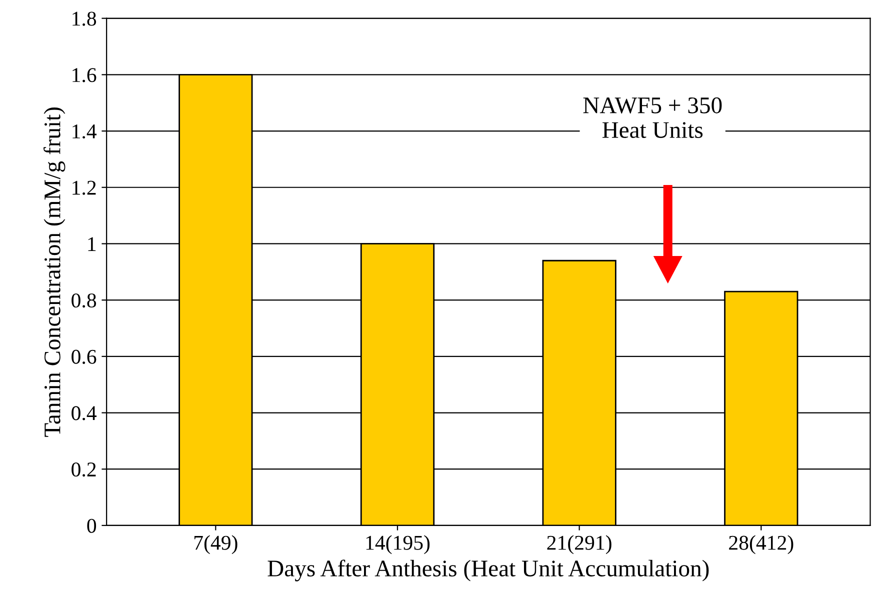 This screenshot has width=888, height=611. I want to click on y-tick-label: 0.8, so click(84, 300).